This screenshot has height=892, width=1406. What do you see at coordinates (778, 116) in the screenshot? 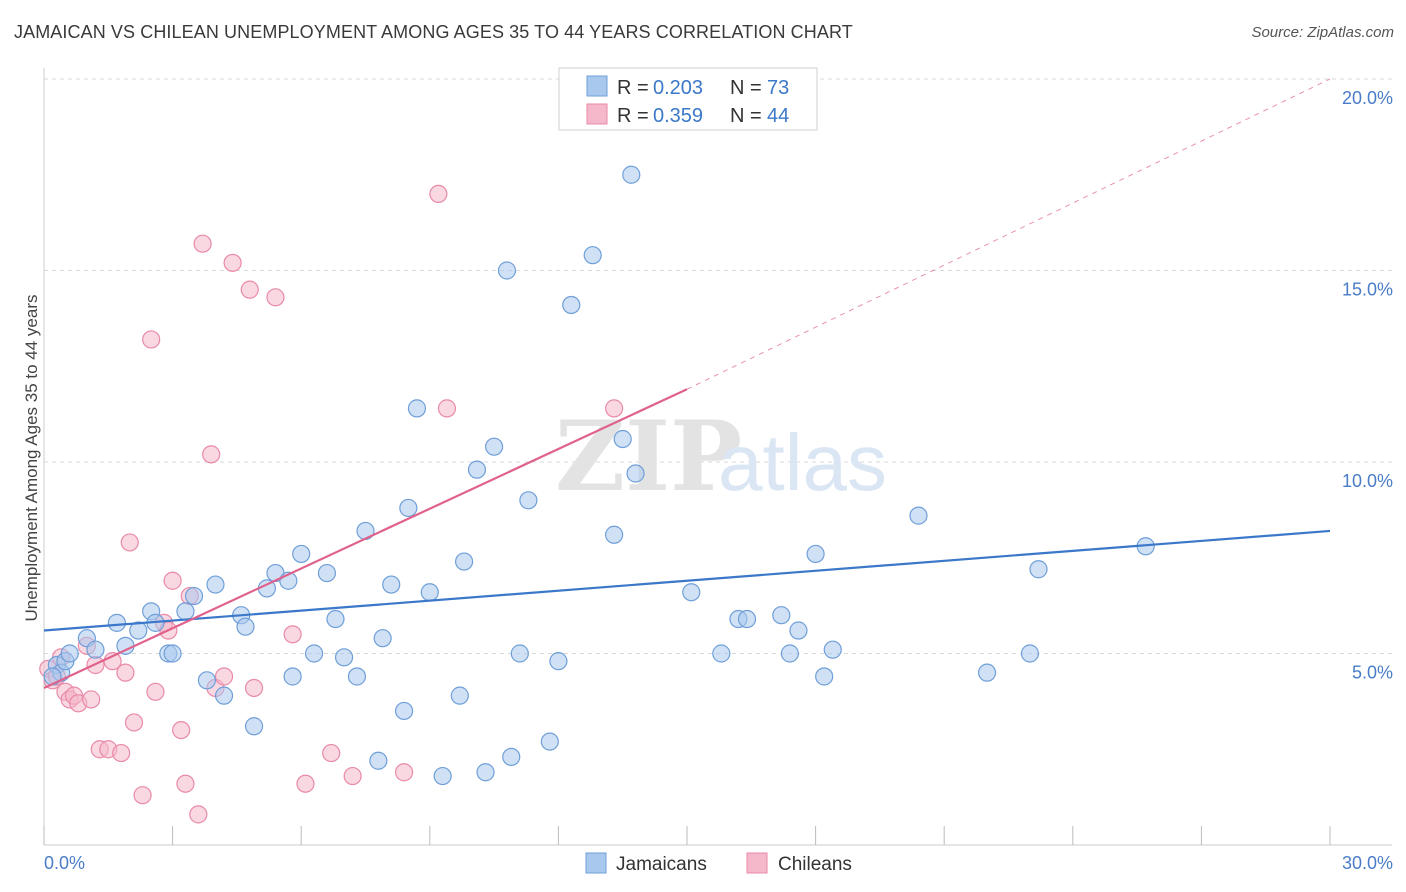
I see `legend-n-value-2: 44` at bounding box center [778, 116].